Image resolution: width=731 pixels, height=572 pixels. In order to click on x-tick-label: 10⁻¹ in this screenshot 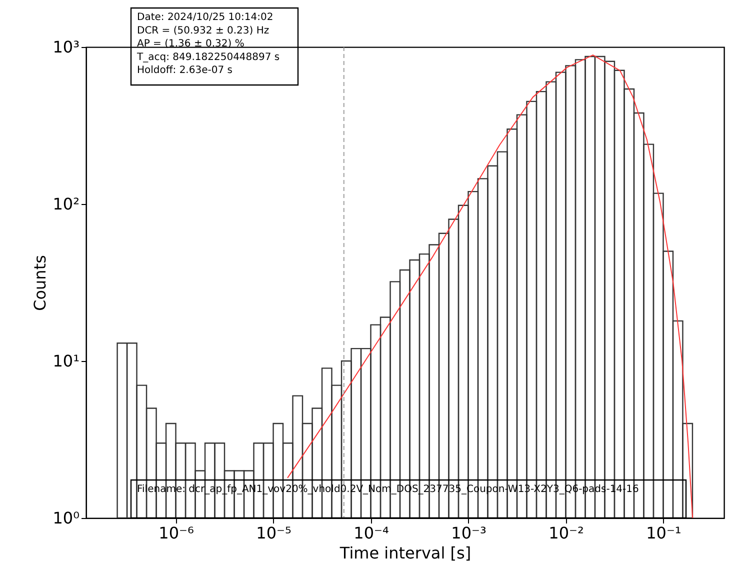, I will do `click(664, 533)`.